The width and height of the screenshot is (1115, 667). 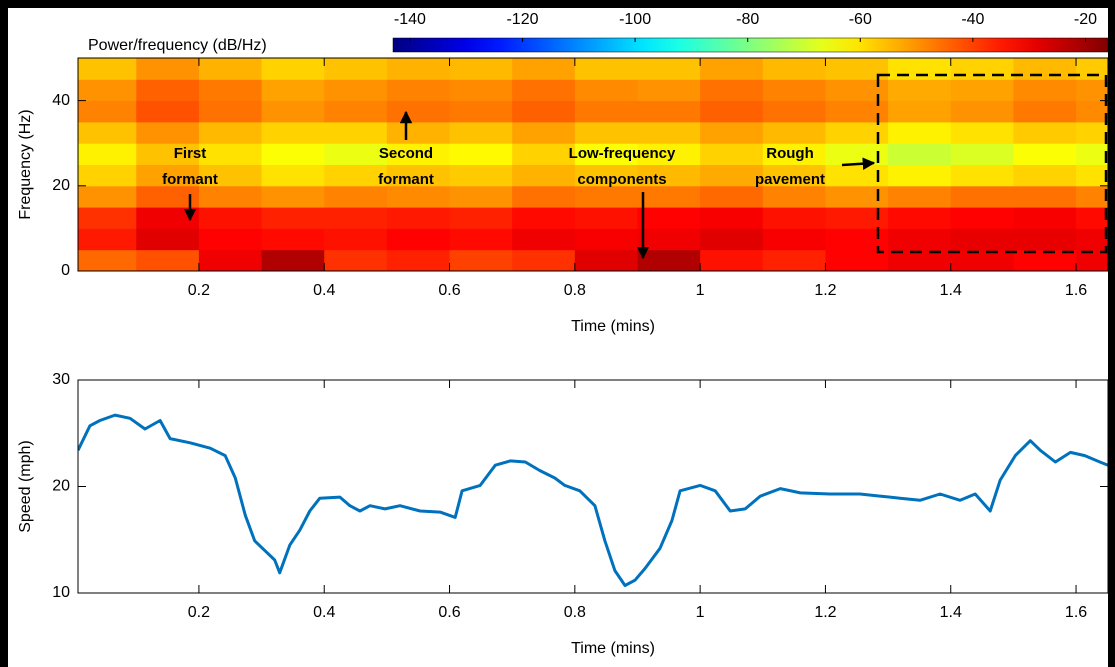 I want to click on y-axis-label: Frequency (Hz), so click(x=25, y=164).